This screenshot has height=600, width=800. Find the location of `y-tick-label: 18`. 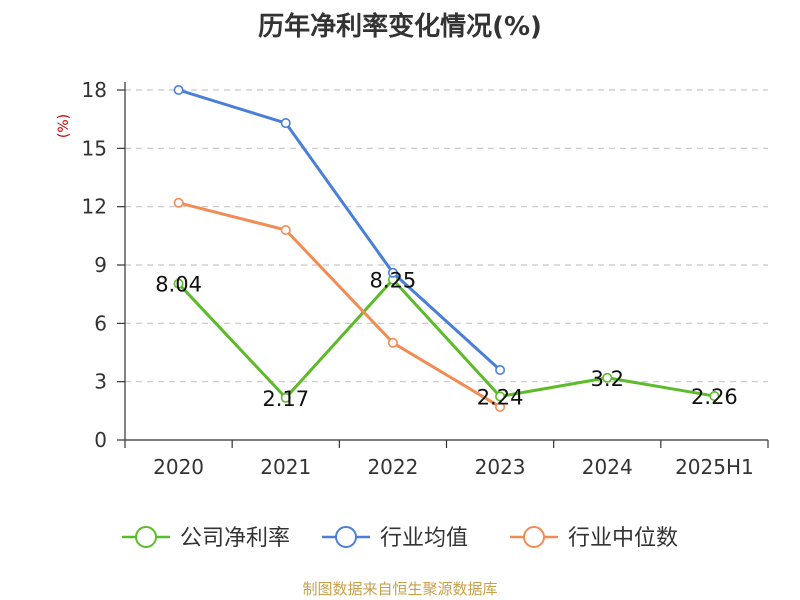

y-tick-label: 18 is located at coordinates (94, 90).